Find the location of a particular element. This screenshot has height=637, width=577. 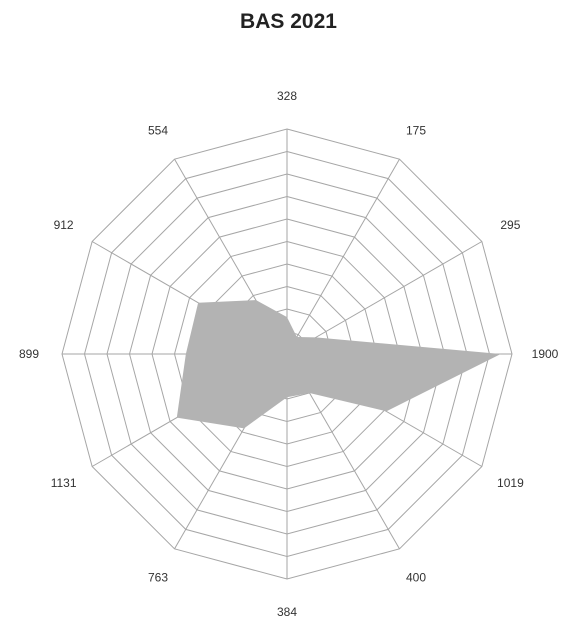

category-label: 1900 is located at coordinates (545, 354).